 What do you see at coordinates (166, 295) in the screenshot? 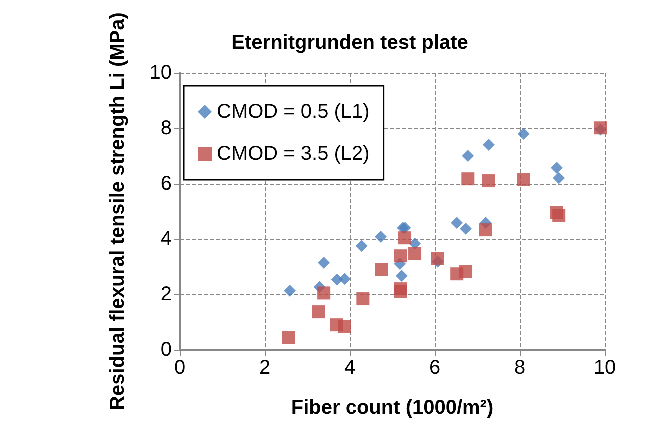
I see `y-tick-label: 2` at bounding box center [166, 295].